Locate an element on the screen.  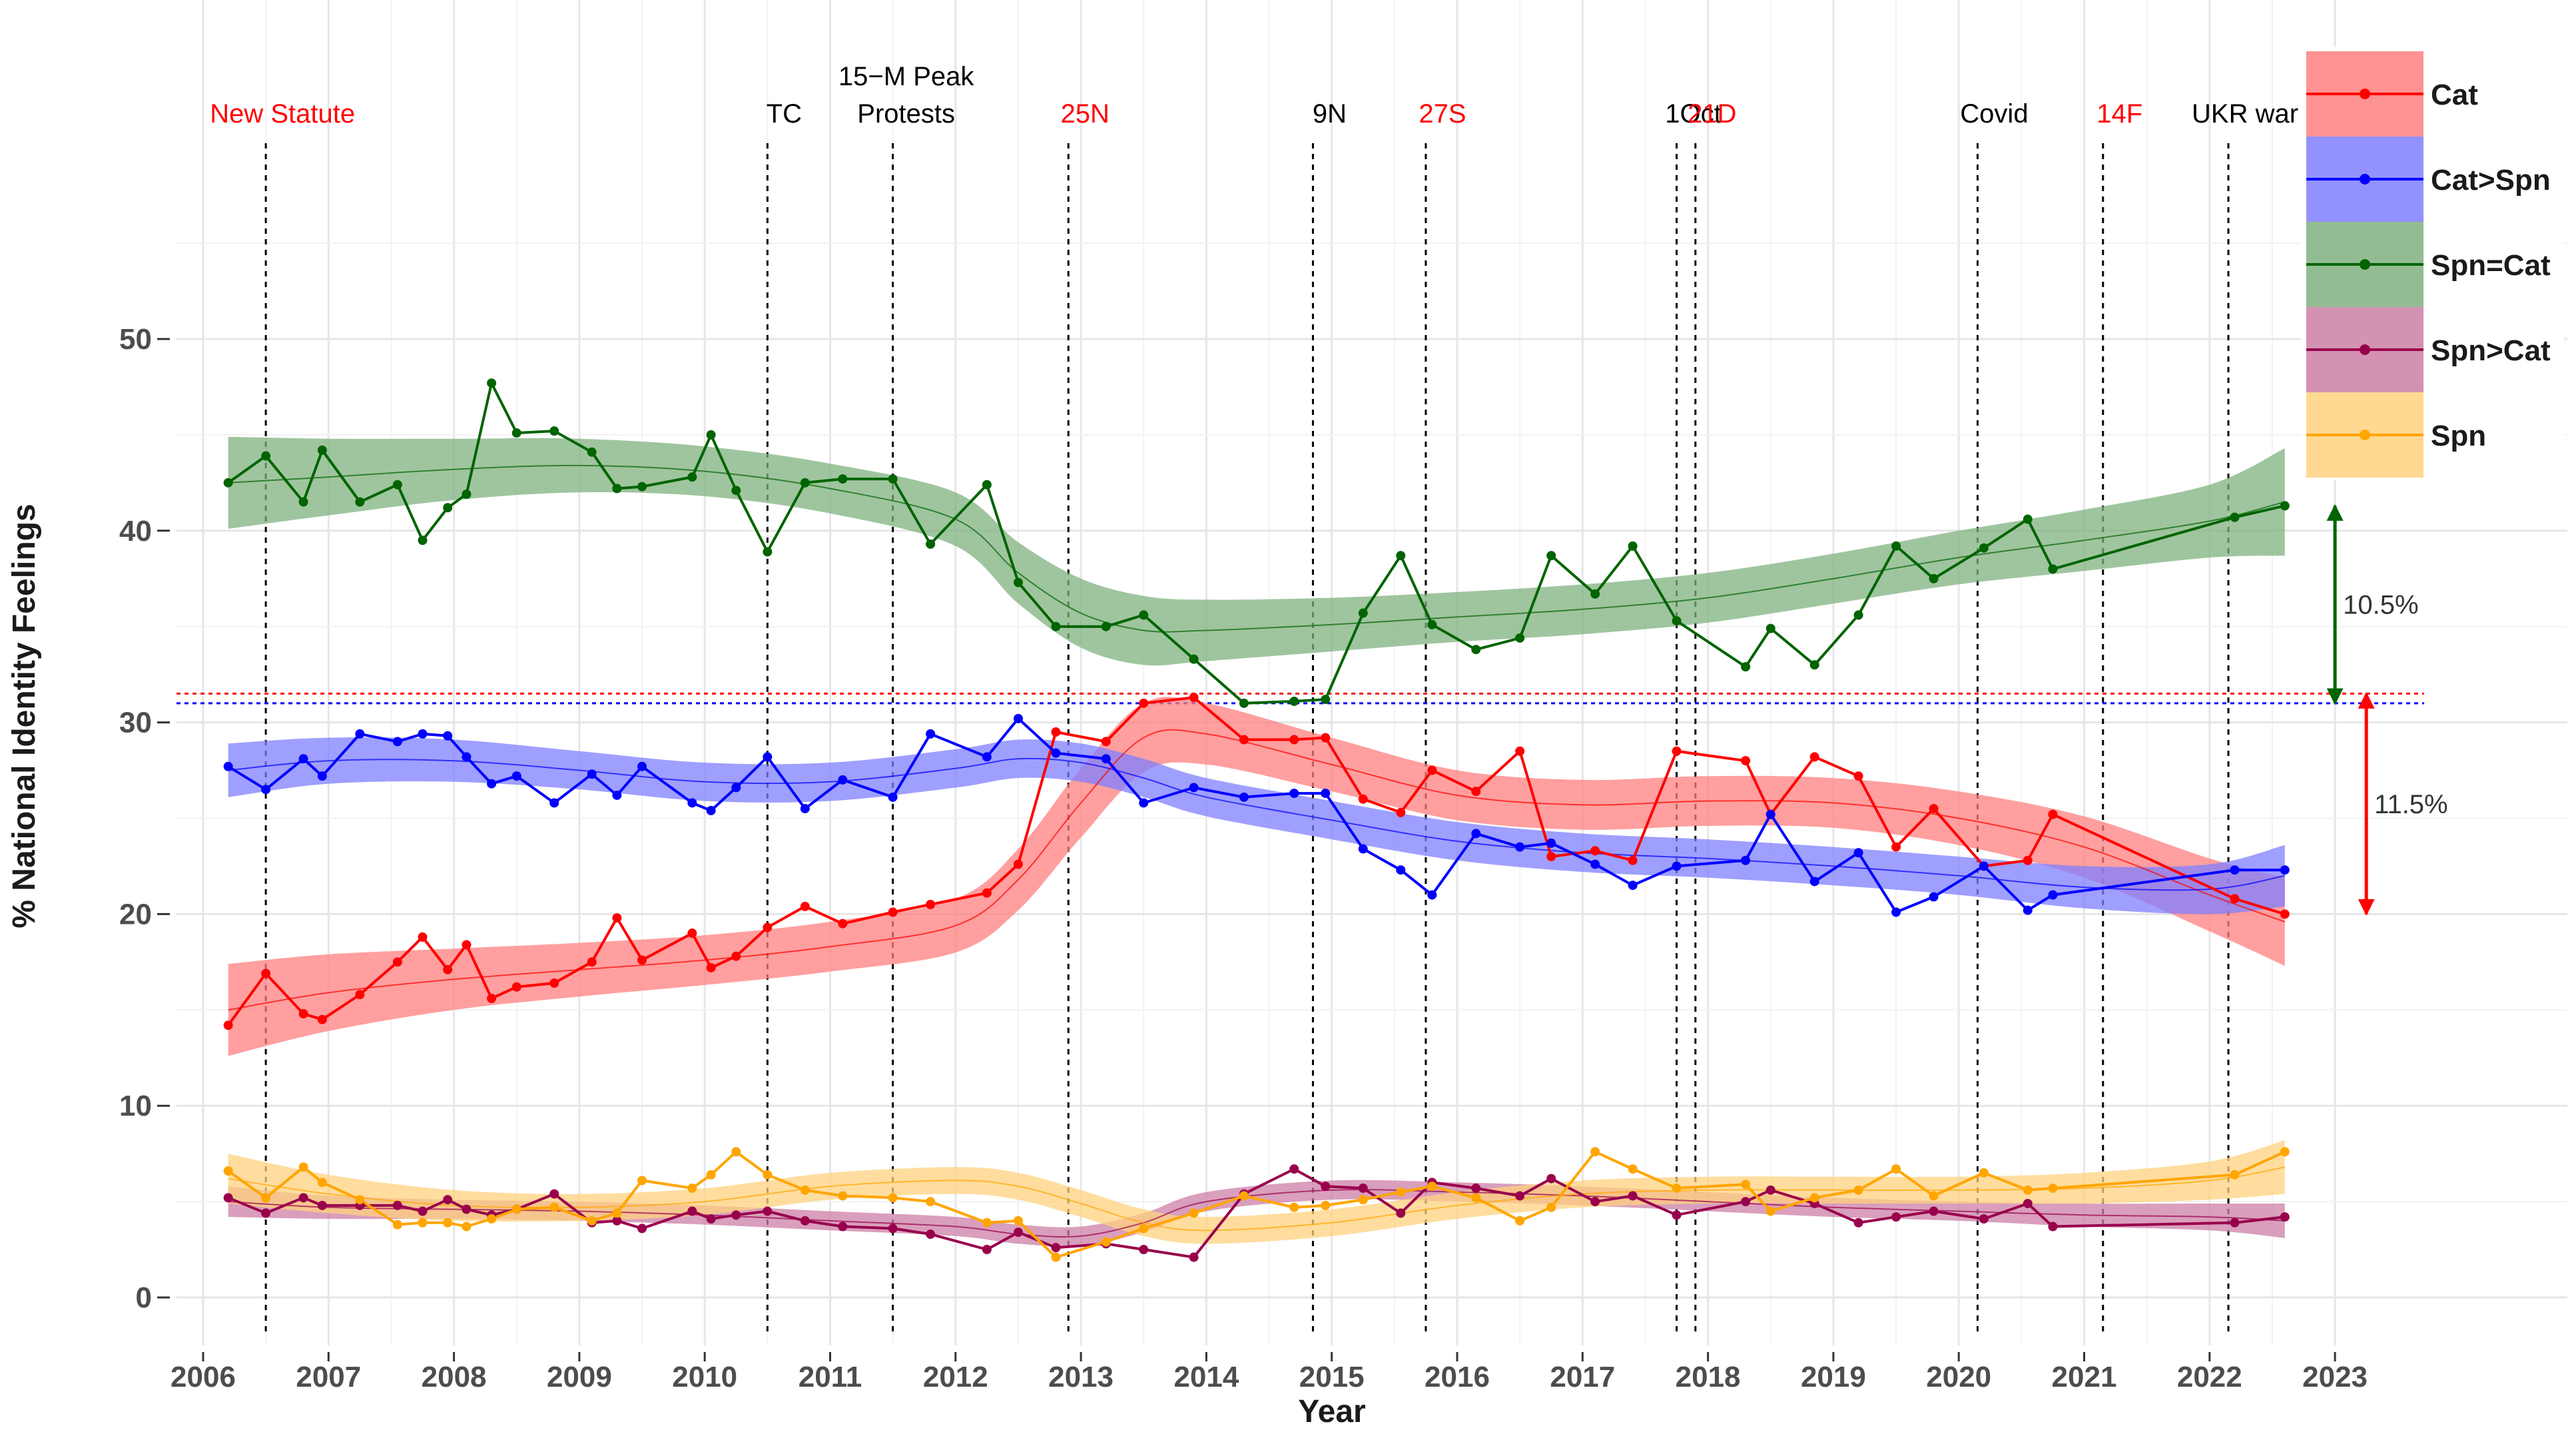
event-label: 1Oct is located at coordinates (1693, 114).